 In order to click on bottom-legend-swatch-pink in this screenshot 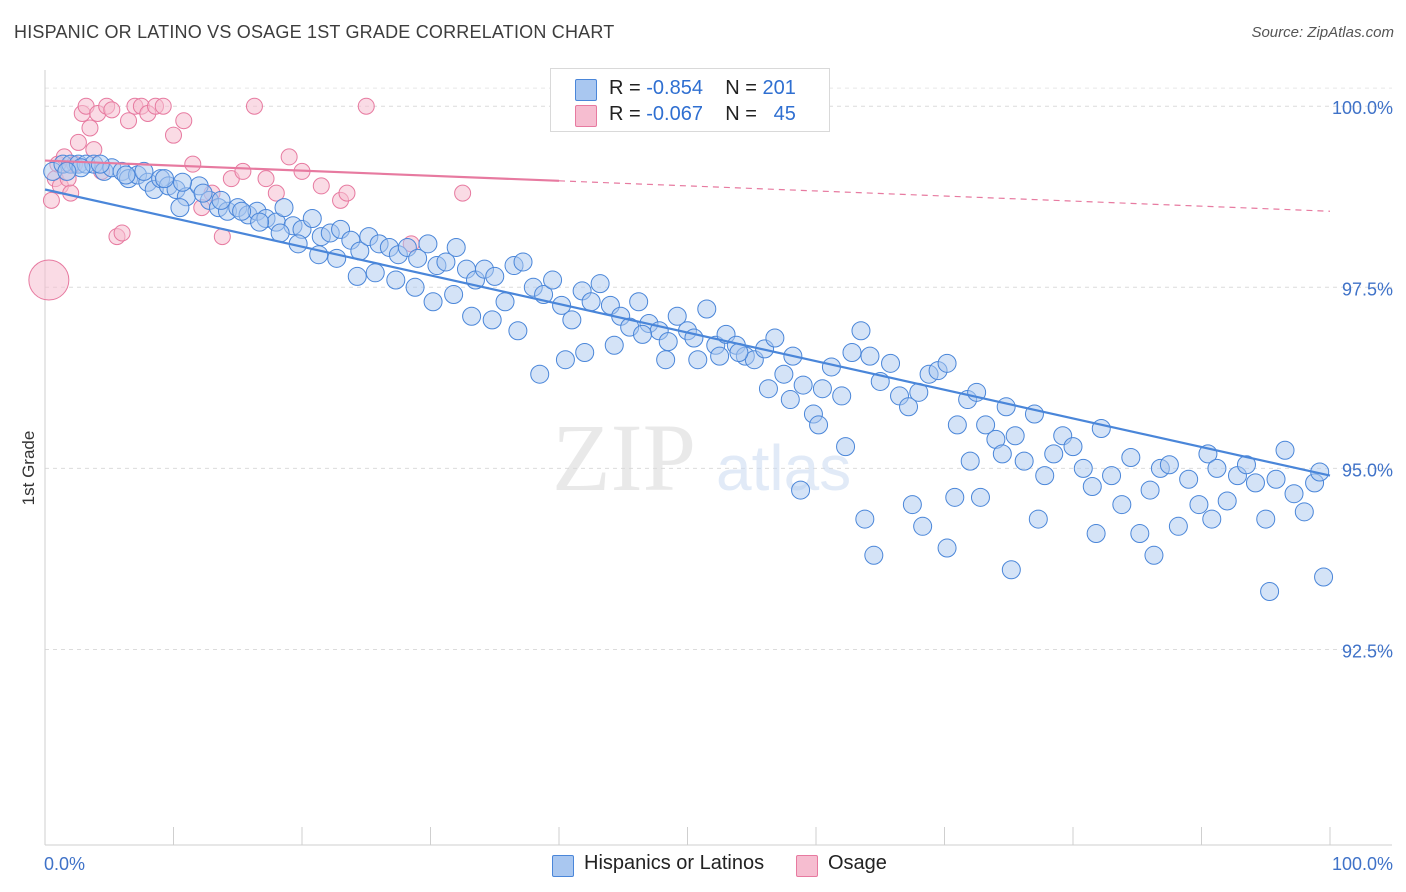, I will do `click(807, 866)`.